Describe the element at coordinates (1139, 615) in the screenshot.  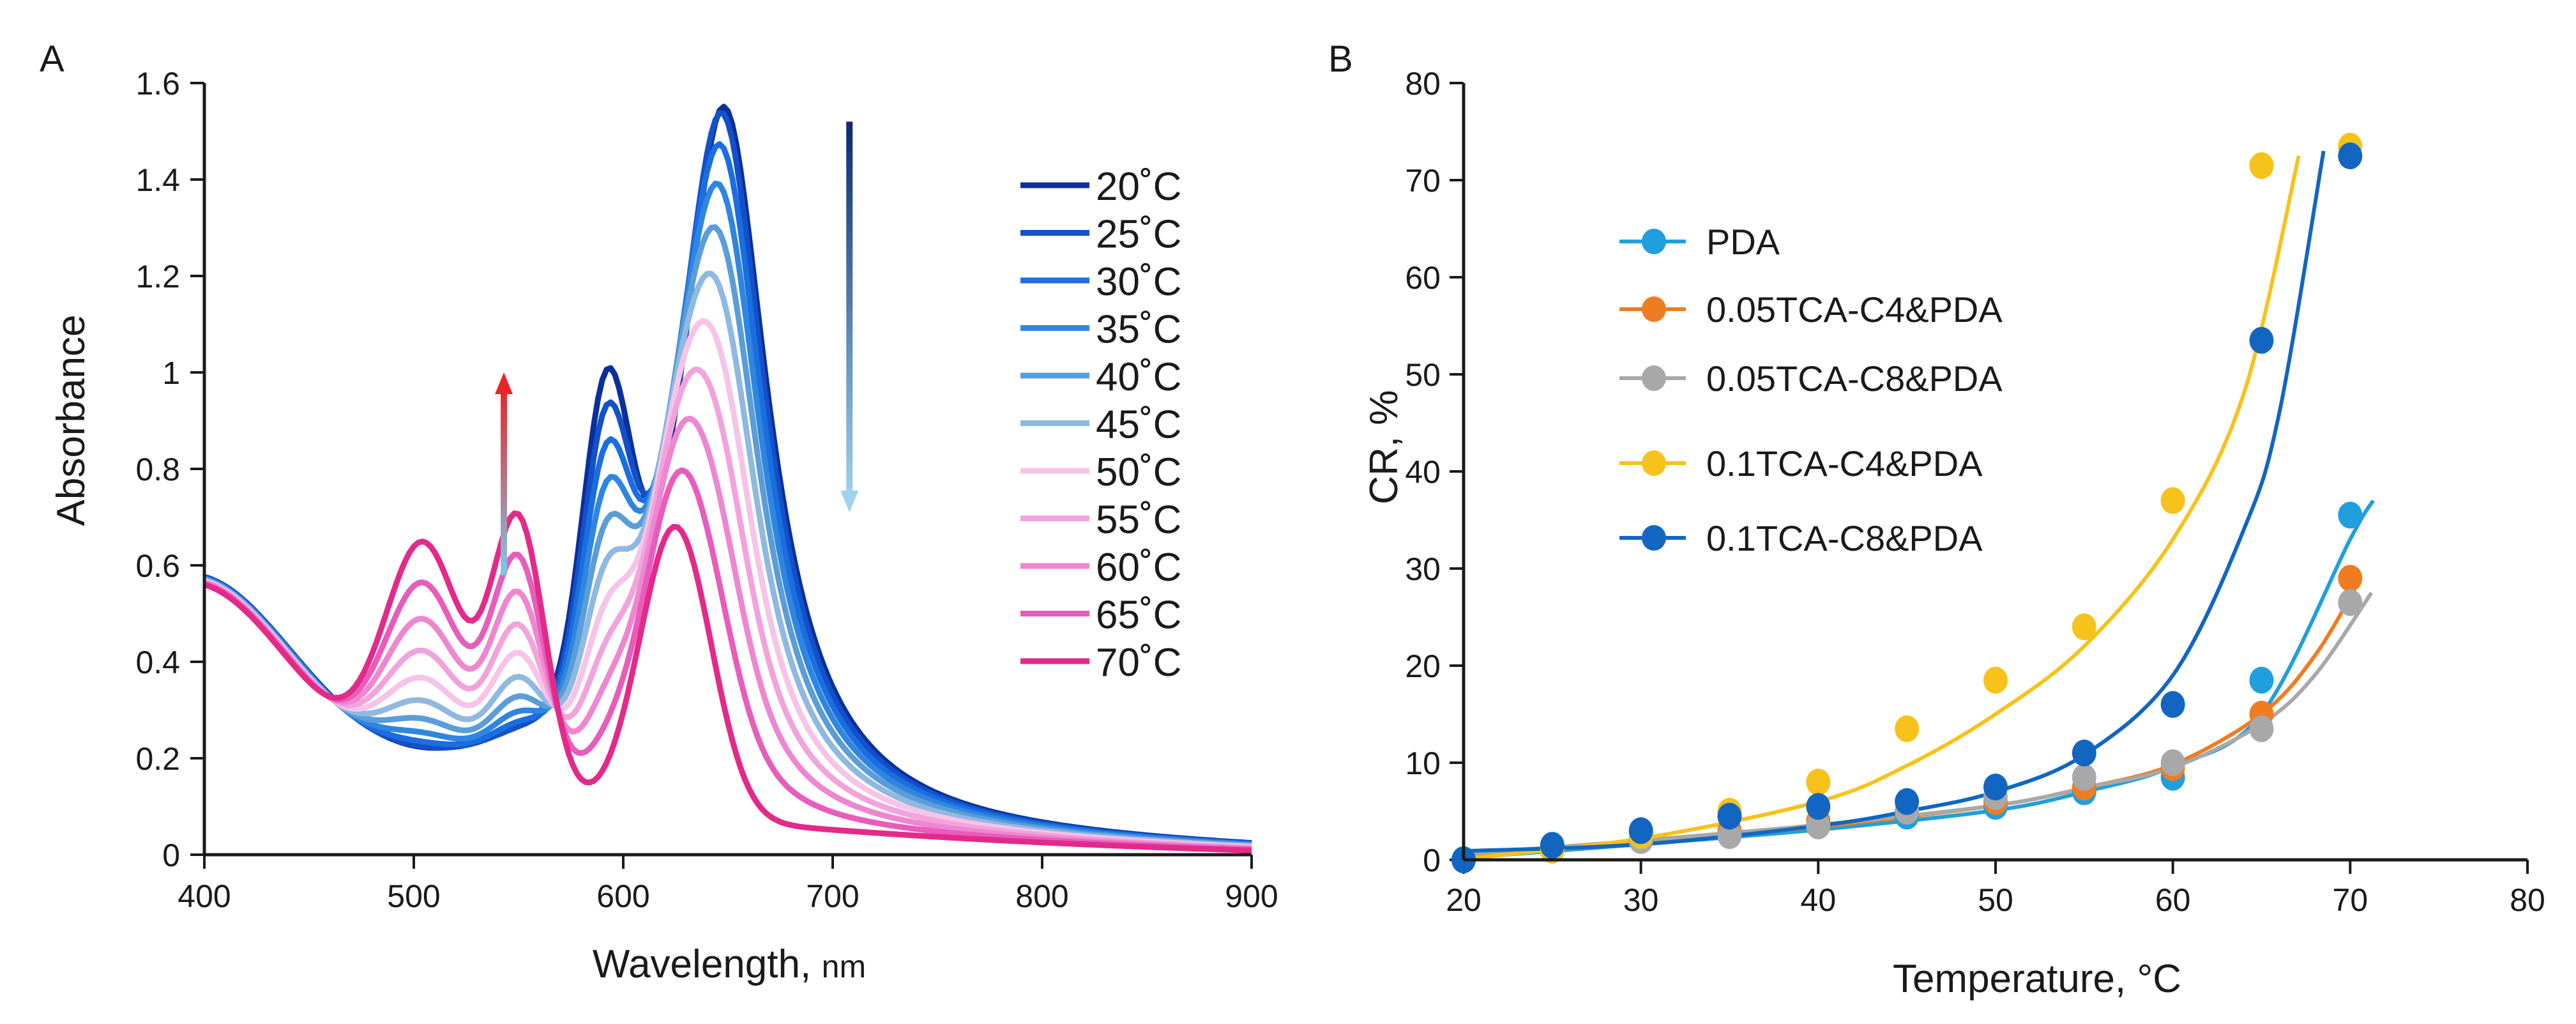
I see `panel-a-legend-label: 65˚C` at that location.